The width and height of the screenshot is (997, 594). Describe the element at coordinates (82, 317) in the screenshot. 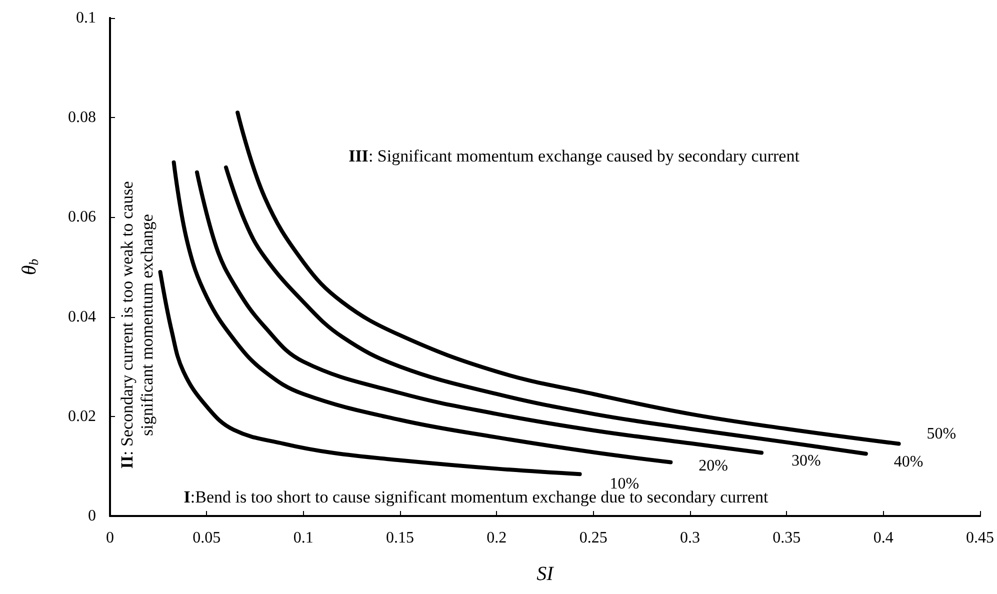

I see `y-tick-label: 0.04` at that location.